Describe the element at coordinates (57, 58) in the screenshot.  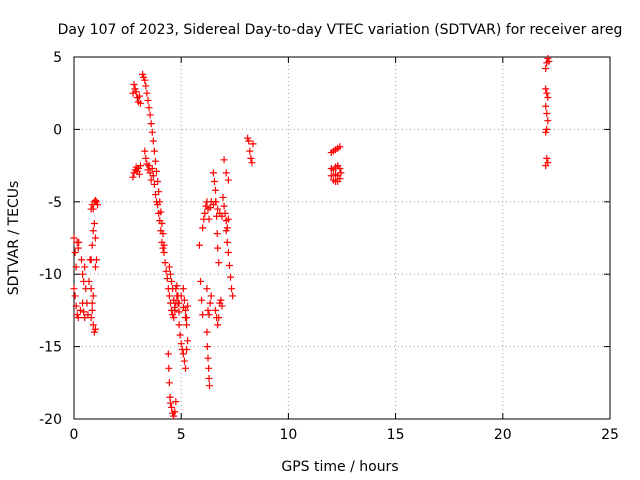
I see `y-tick-label: 5` at that location.